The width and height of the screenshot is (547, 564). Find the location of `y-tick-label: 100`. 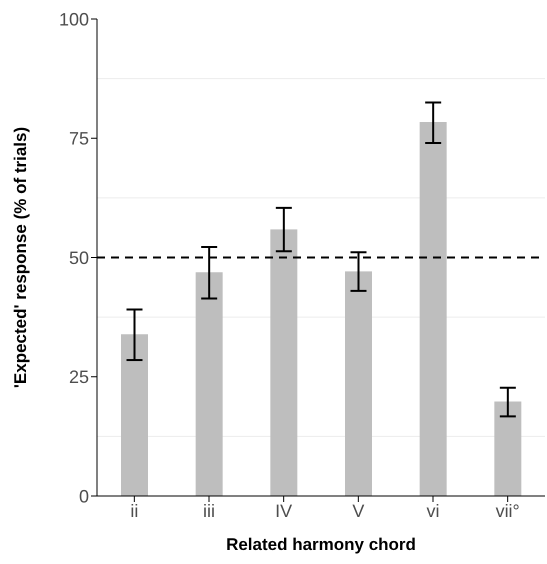

y-tick-label: 100 is located at coordinates (73, 19).